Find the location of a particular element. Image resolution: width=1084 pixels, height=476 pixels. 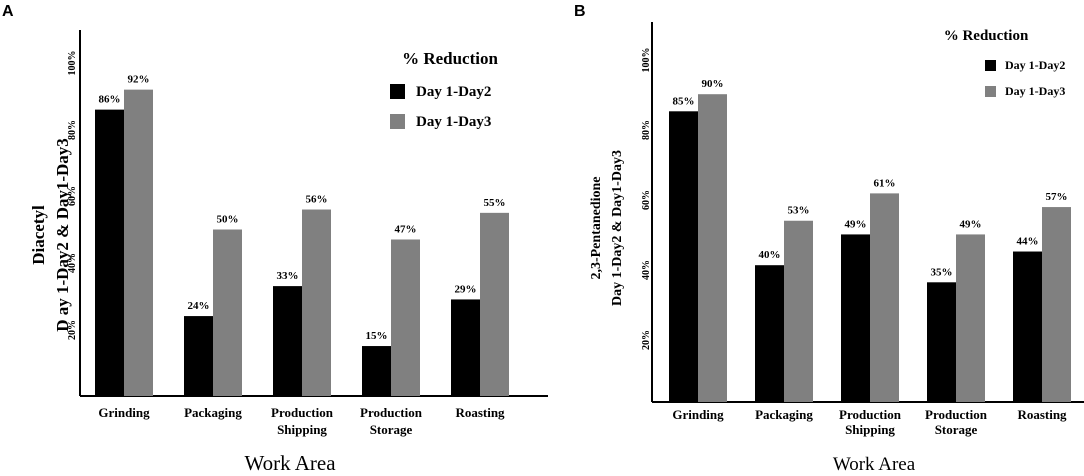

data-label: 24% is located at coordinates (199, 306).